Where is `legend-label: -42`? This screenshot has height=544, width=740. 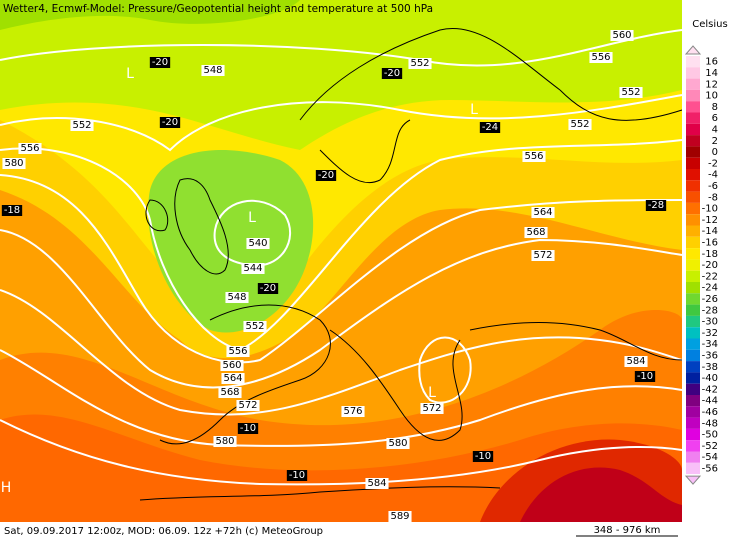 legend-label: -42 is located at coordinates (710, 389).